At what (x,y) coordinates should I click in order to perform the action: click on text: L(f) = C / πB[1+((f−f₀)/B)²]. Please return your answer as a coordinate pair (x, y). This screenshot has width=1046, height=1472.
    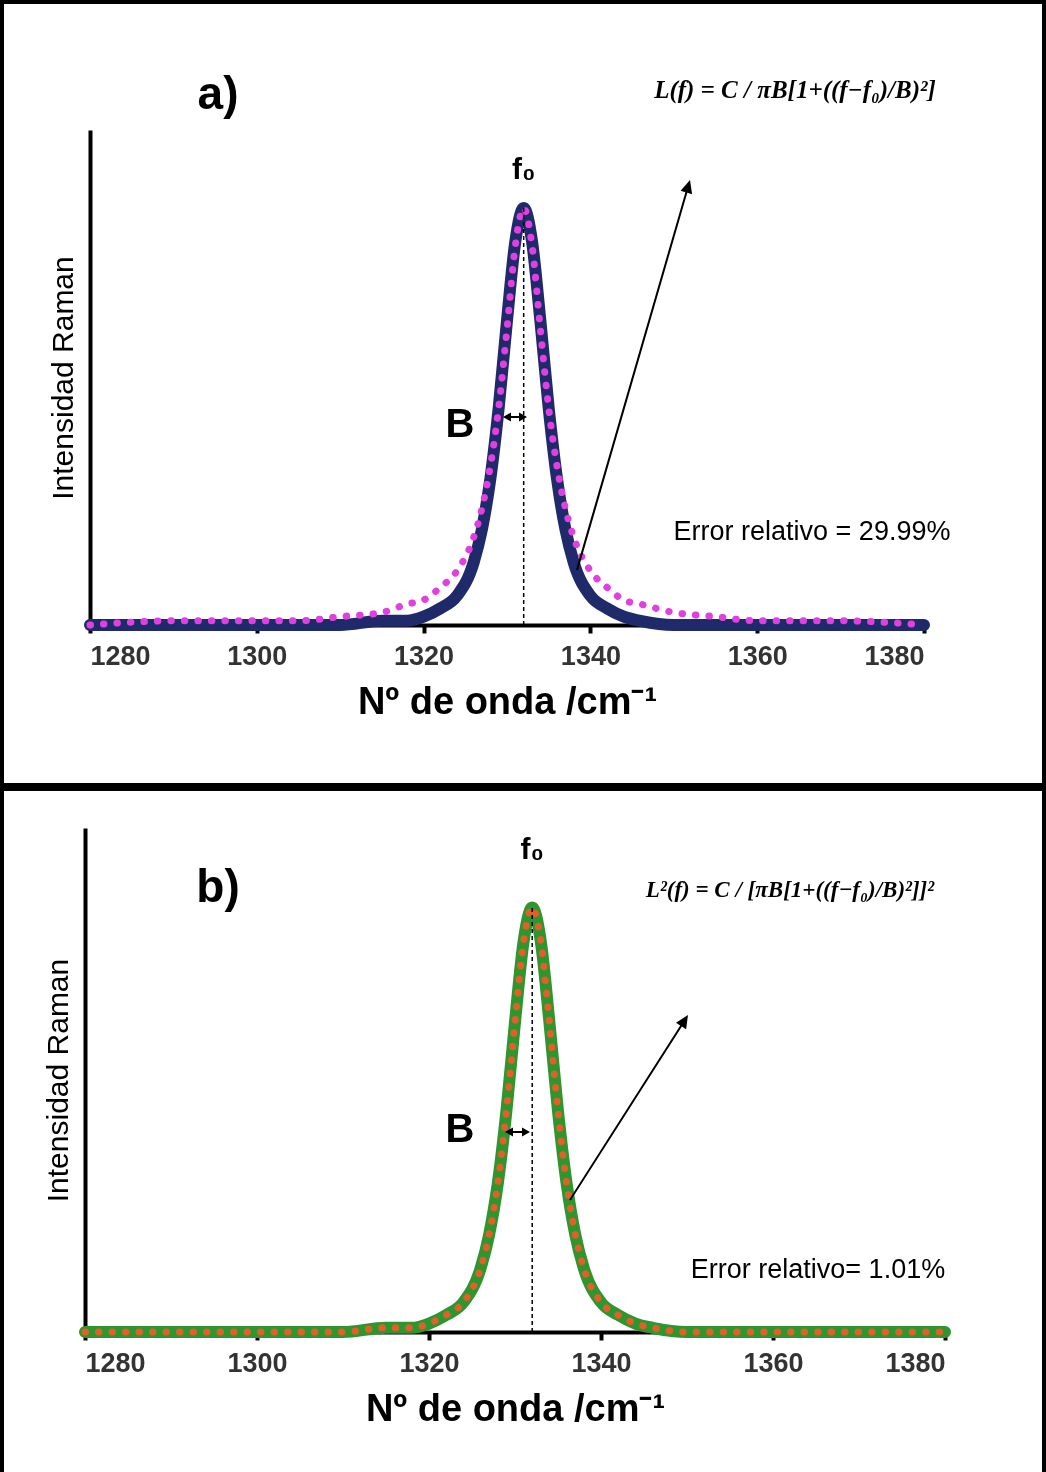
    Looking at the image, I should click on (794, 90).